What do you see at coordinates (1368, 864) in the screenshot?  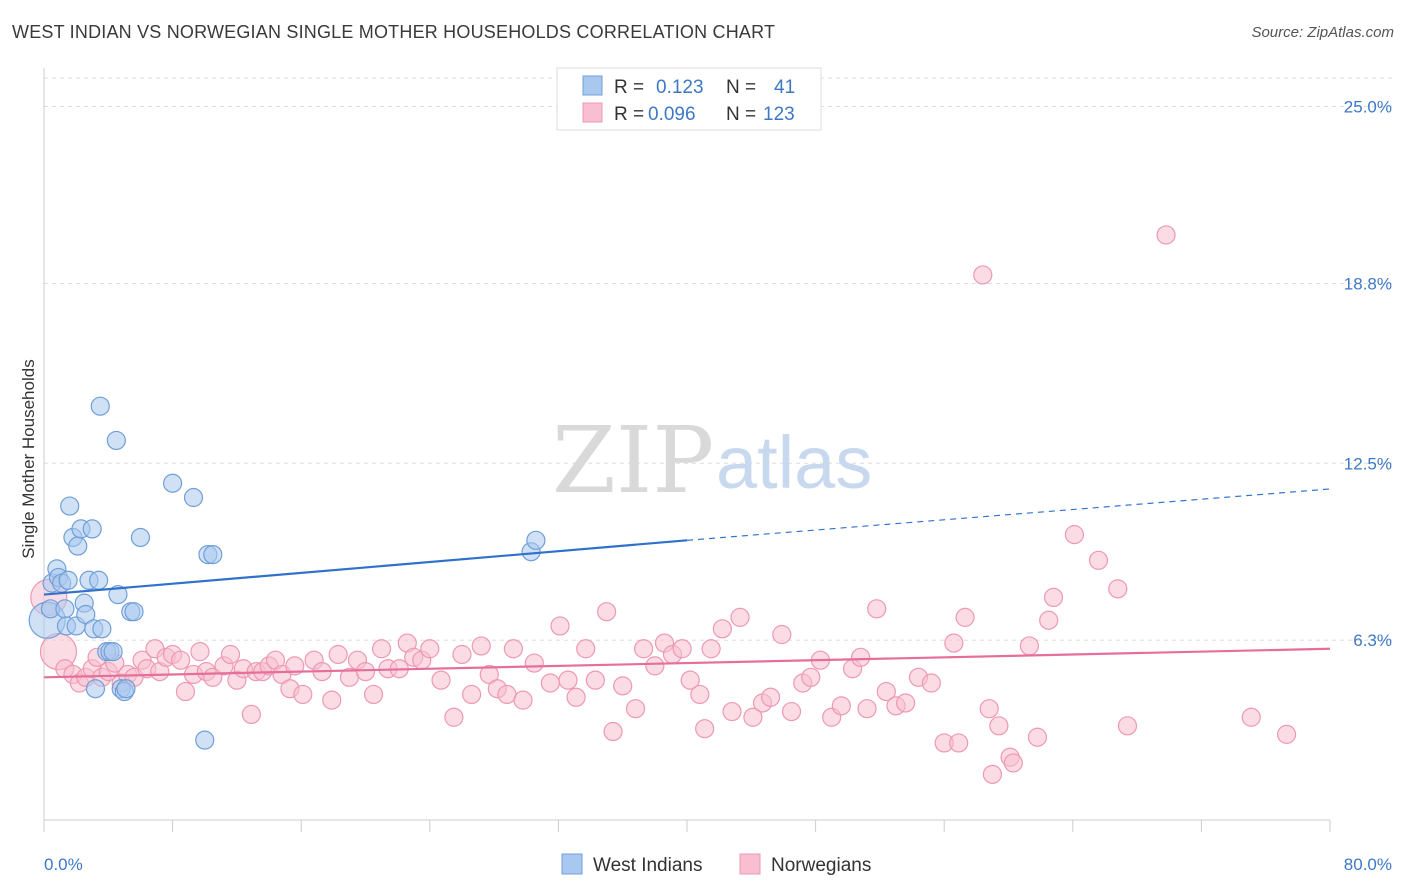 I see `x-tick-label-max: 80.0%` at bounding box center [1368, 864].